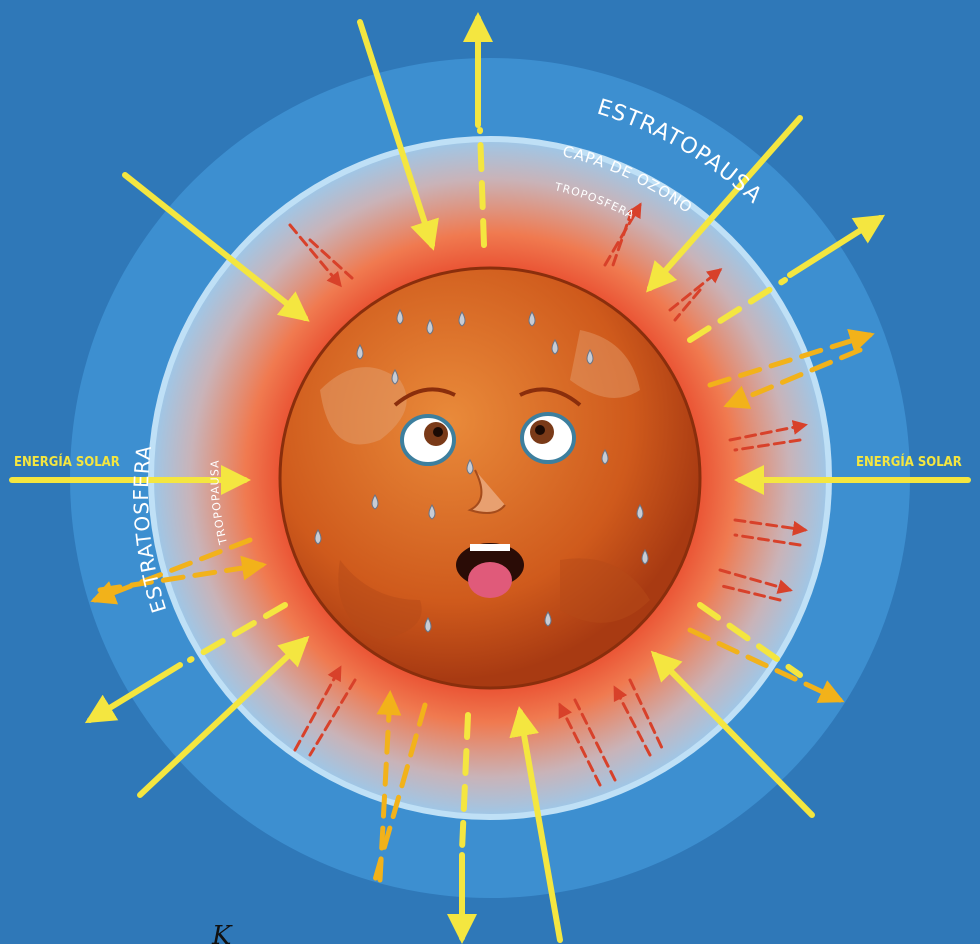  I want to click on label-solar-energy-left: ENERGÍA SOLAR, so click(67, 462).